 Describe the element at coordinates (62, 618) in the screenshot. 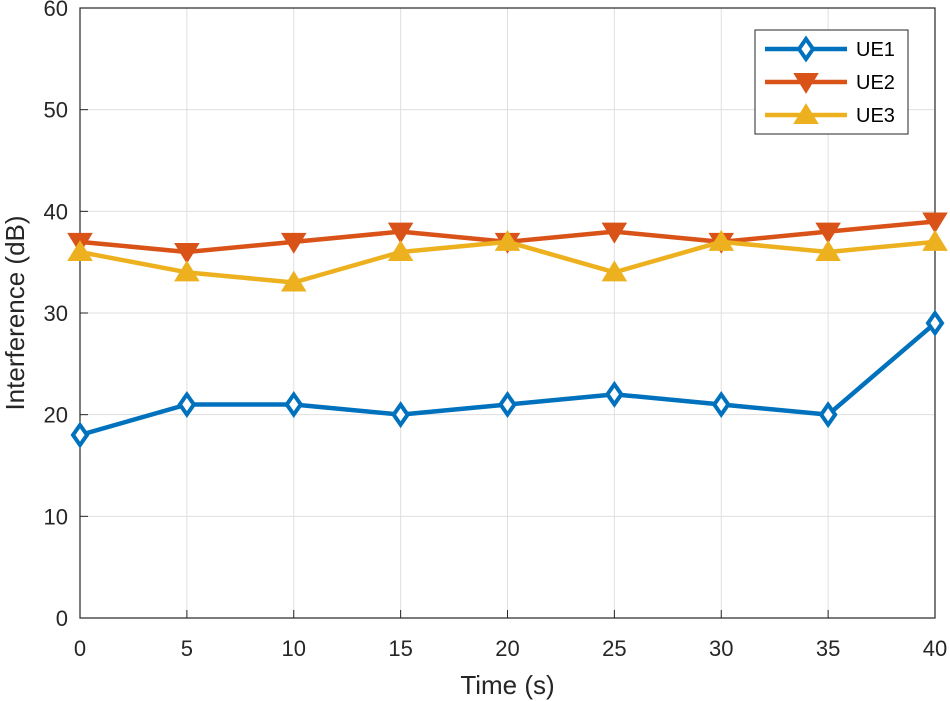

I see `y-tick-label: 0` at that location.